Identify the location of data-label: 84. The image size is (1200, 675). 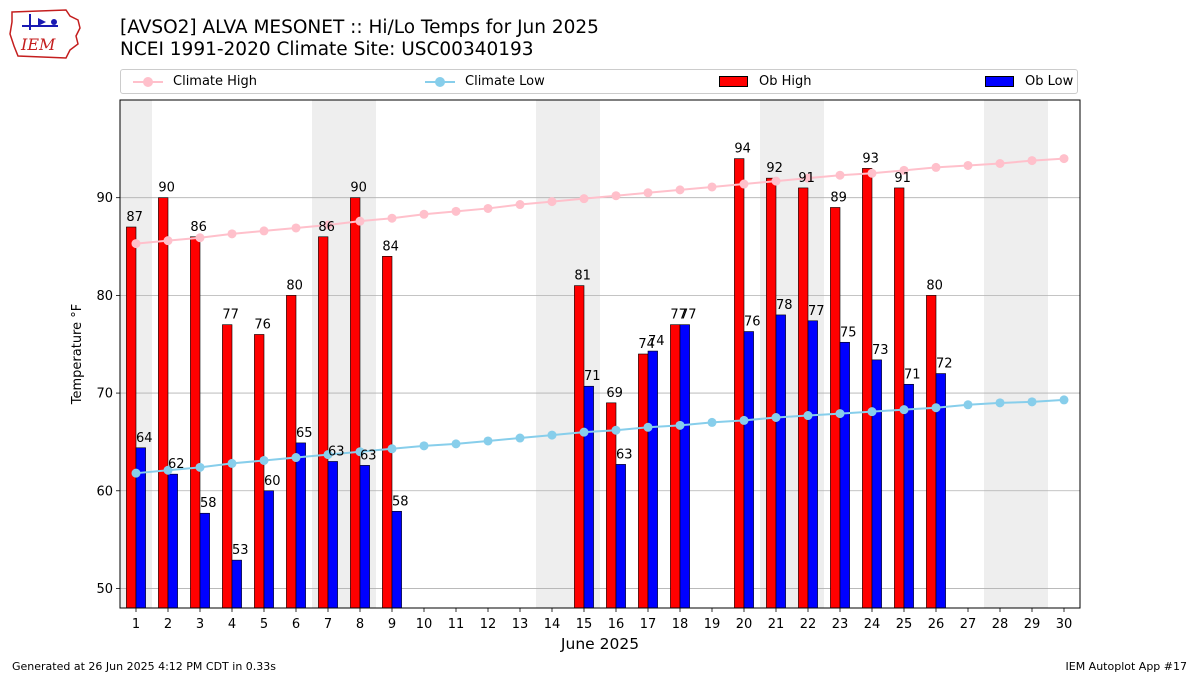
(390, 246).